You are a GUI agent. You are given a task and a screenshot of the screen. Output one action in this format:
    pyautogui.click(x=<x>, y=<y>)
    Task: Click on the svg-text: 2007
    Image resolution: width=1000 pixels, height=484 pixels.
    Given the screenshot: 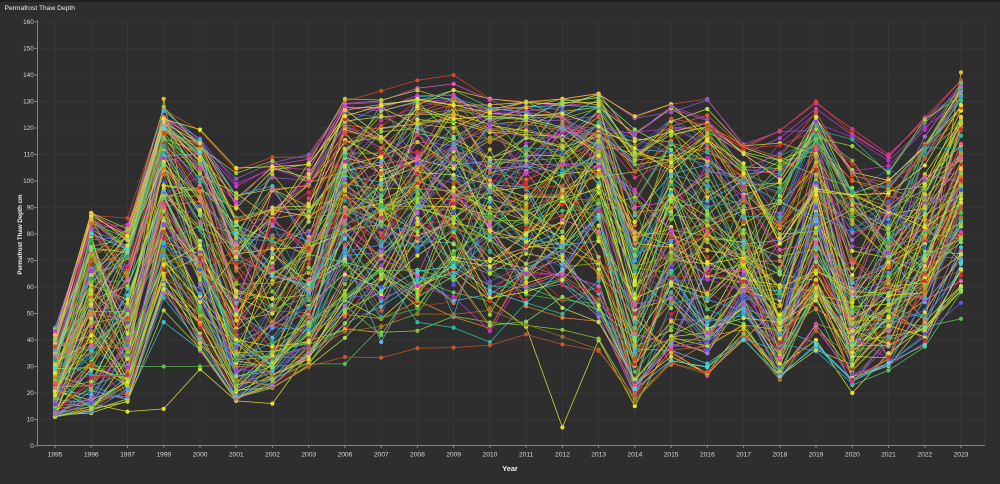 What is the action you would take?
    pyautogui.click(x=381, y=455)
    